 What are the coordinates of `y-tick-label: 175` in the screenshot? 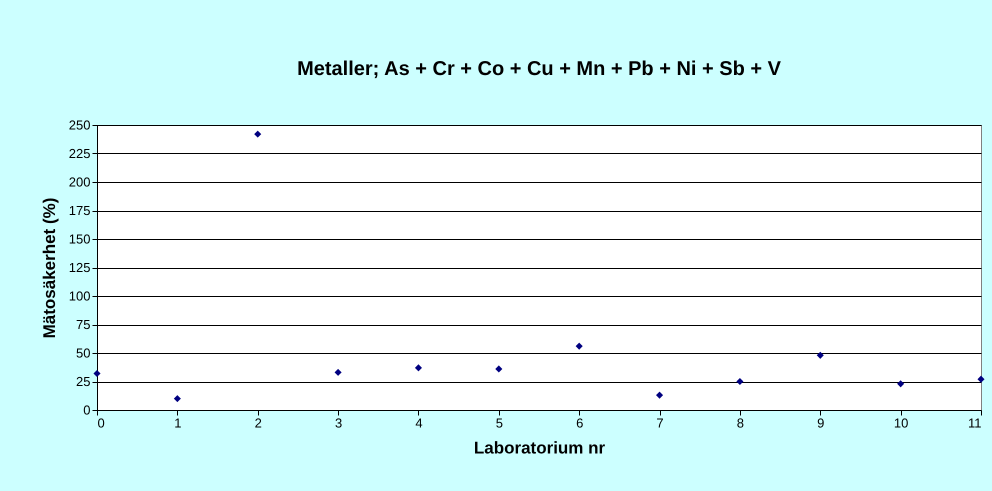 It's located at (79, 210).